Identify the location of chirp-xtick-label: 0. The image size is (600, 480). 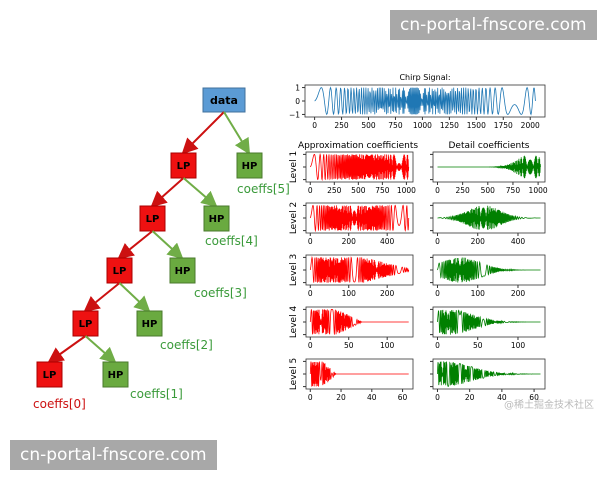
(314, 125).